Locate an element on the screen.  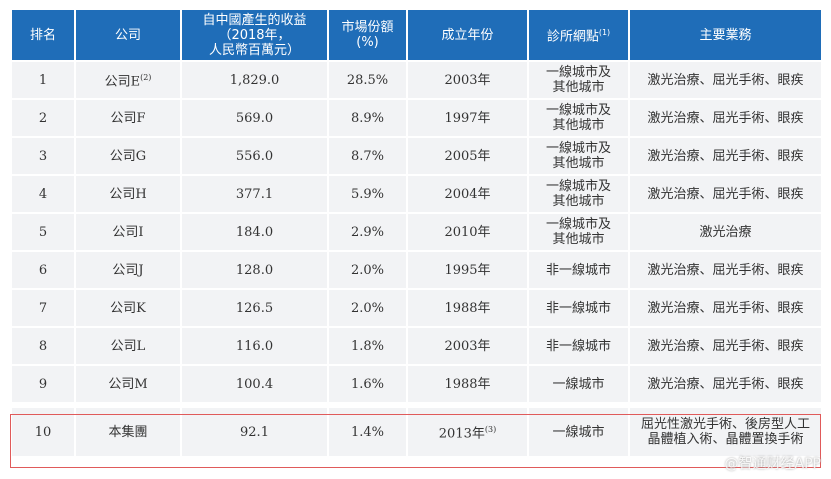
table-row: 5 公司I 184.0 2.9% 2010年 一線城市及 其他城市 激光治療 is located at coordinates (416, 232).